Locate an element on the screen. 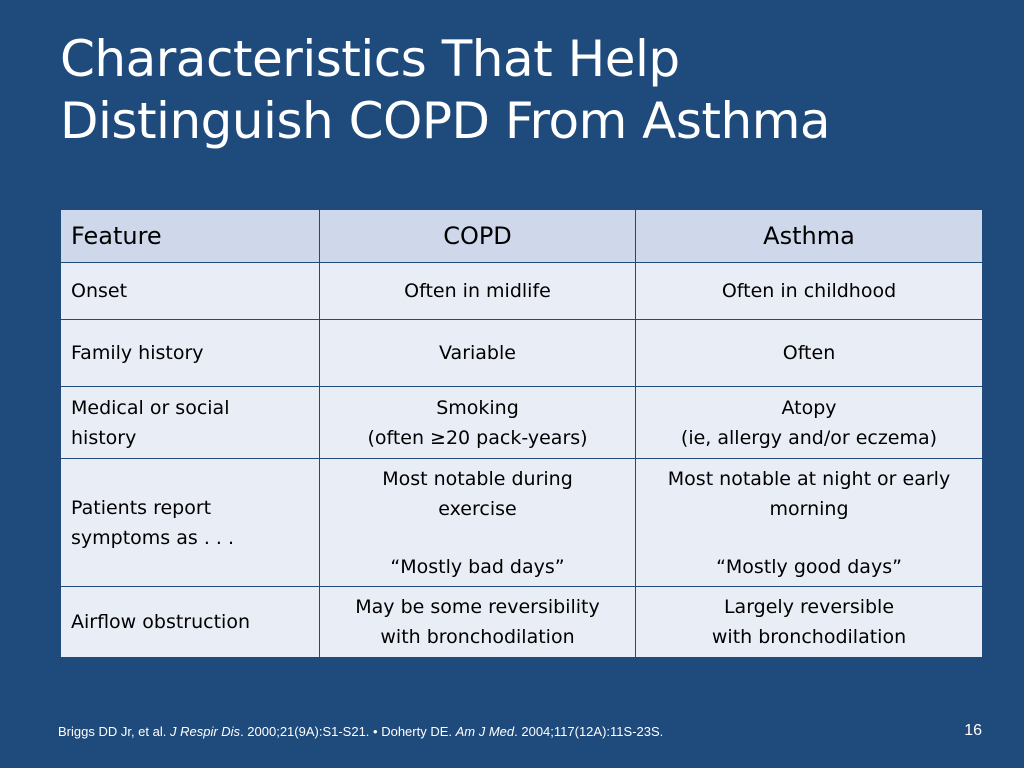 The height and width of the screenshot is (768, 1024). cell-text: Largely reversible is located at coordinates (809, 607).